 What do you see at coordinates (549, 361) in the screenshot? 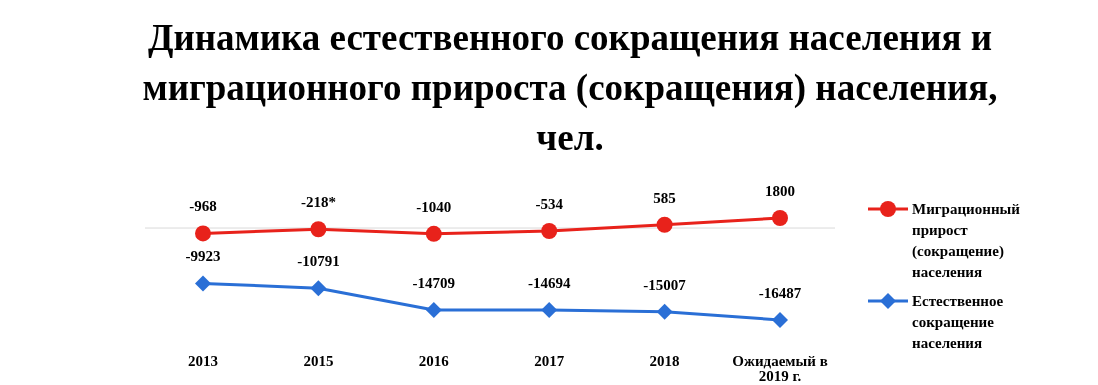
I see `x-tick-label: 2017` at bounding box center [549, 361].